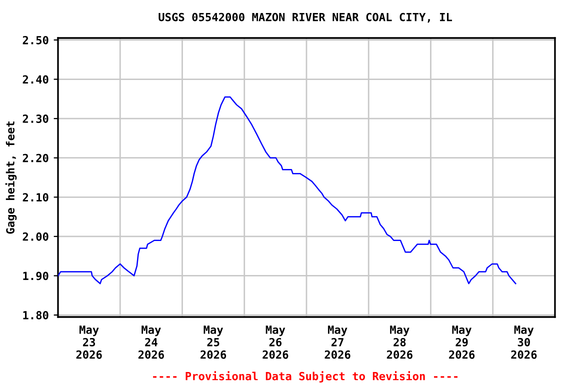 This screenshot has width=576, height=384. What do you see at coordinates (337, 342) in the screenshot?
I see `x-tick-label: May 27 2026` at bounding box center [337, 342].